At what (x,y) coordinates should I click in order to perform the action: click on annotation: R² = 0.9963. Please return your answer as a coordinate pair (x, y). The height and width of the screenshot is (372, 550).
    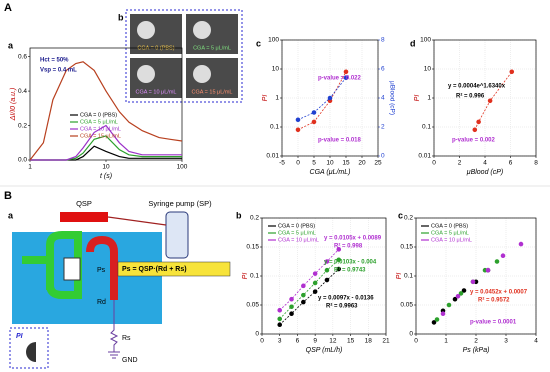
    Looking at the image, I should click on (342, 306).